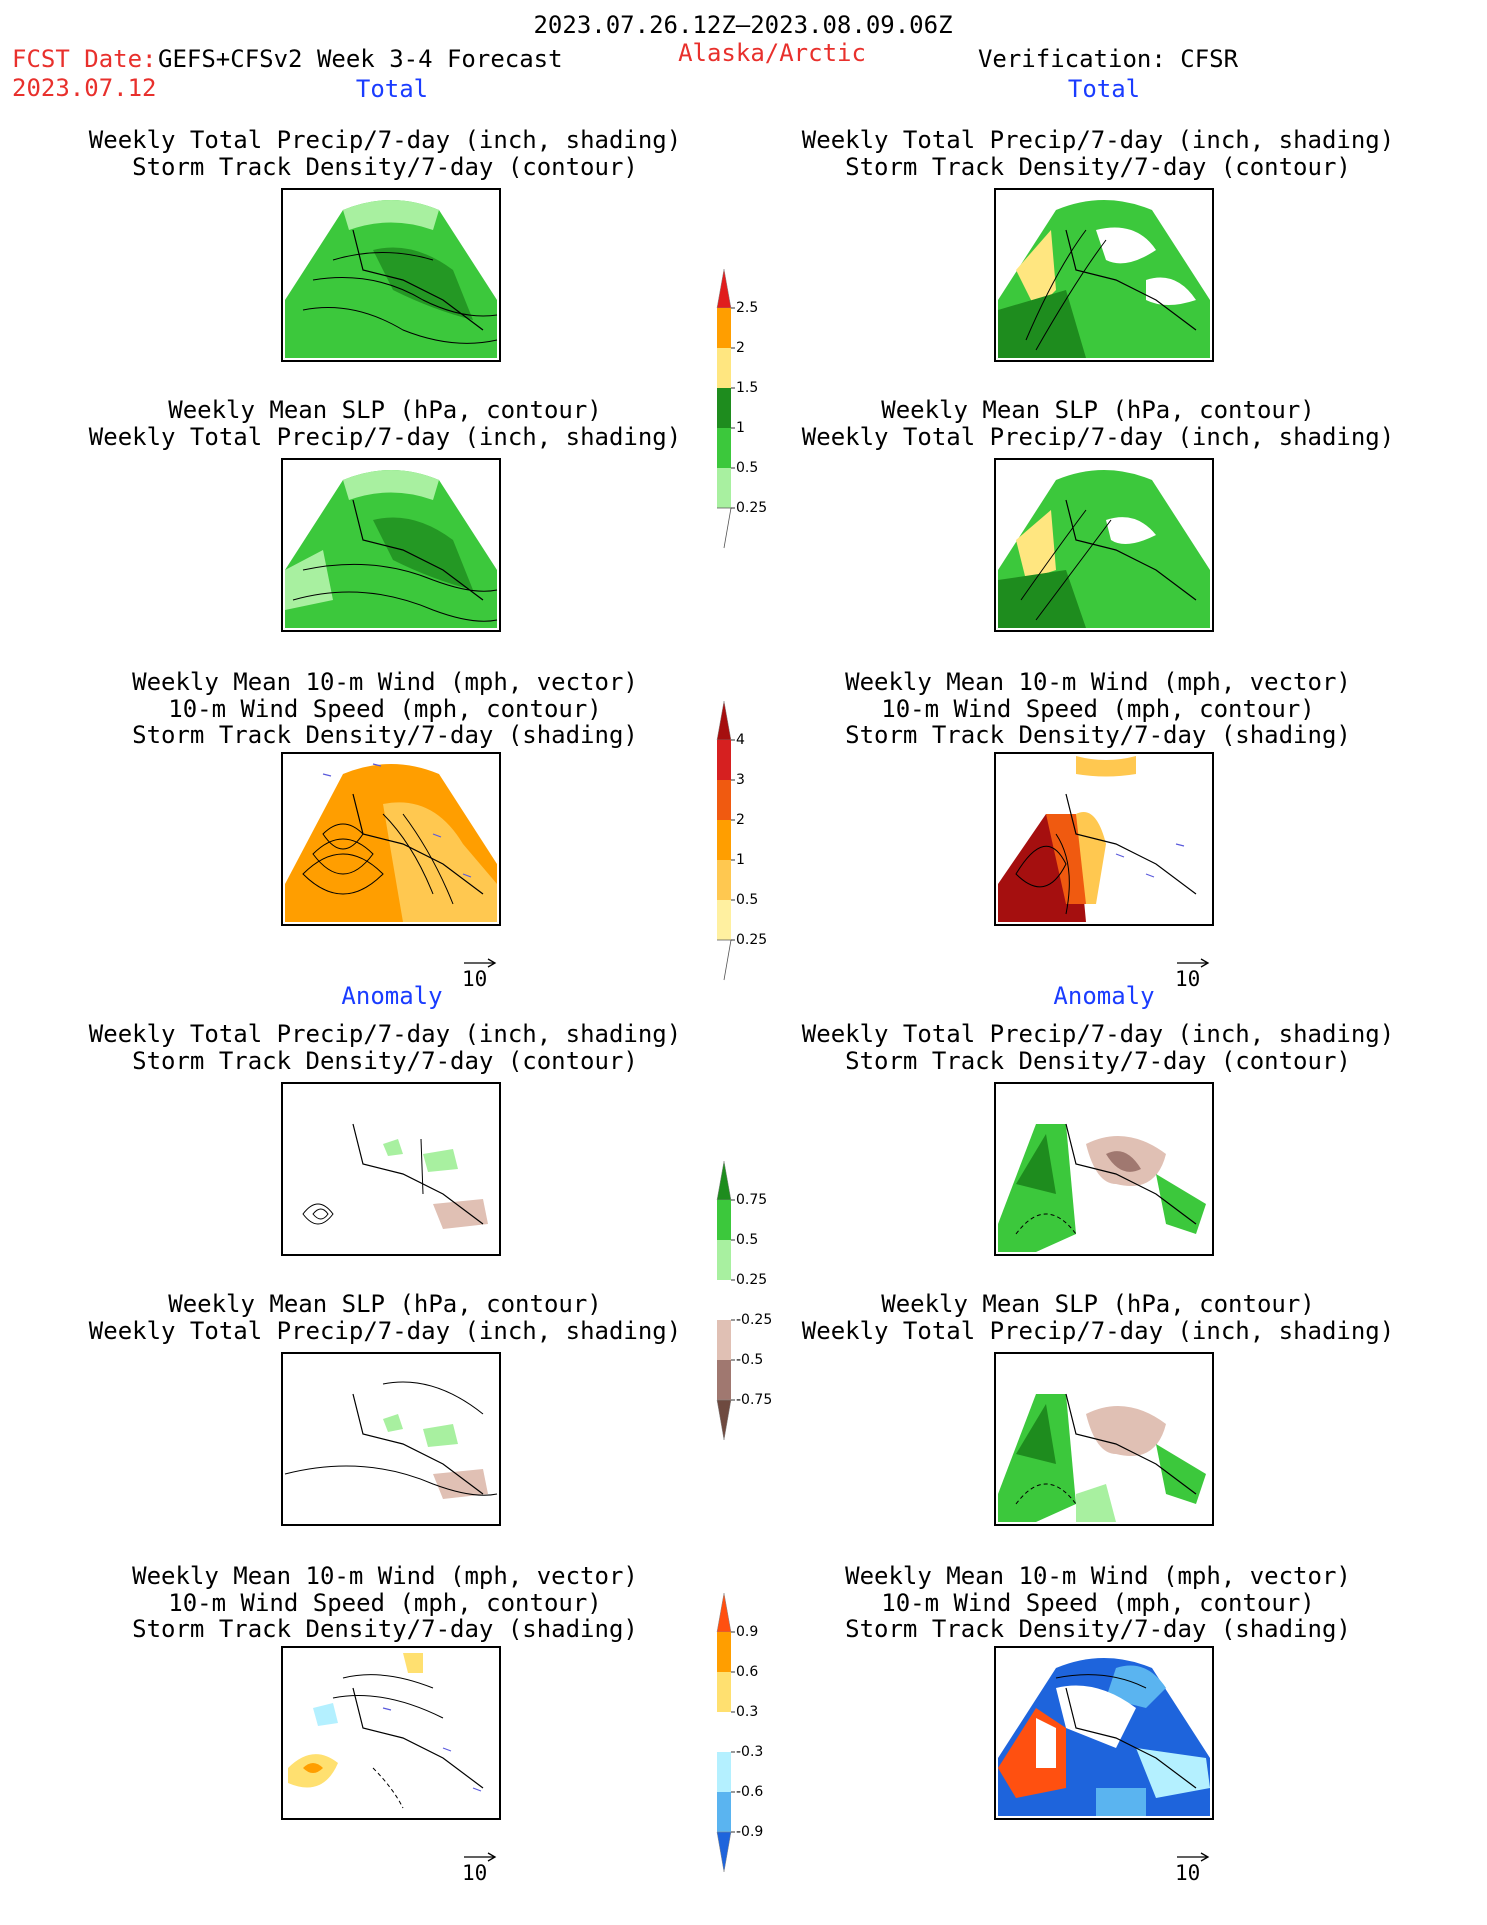 This screenshot has height=1925, width=1487. What do you see at coordinates (1104, 545) in the screenshot?
I see `map-verif-total-slp-precip` at bounding box center [1104, 545].